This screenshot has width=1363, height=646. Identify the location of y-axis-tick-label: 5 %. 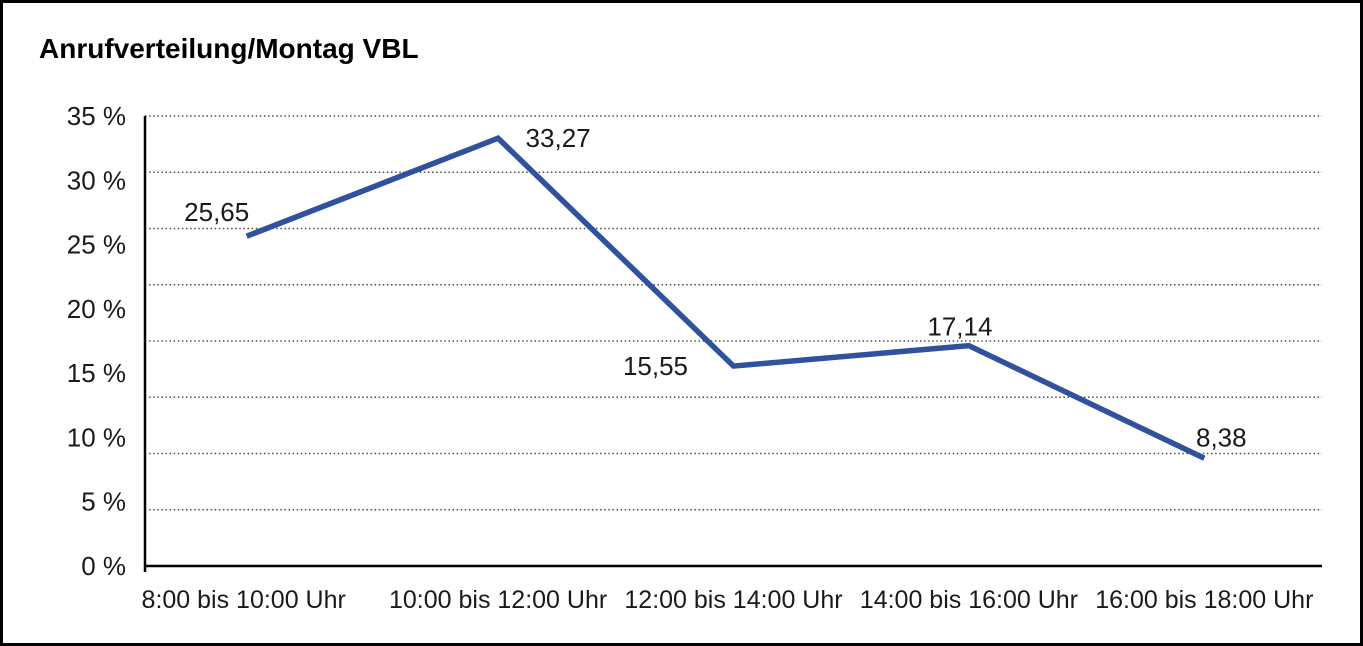
(103, 502).